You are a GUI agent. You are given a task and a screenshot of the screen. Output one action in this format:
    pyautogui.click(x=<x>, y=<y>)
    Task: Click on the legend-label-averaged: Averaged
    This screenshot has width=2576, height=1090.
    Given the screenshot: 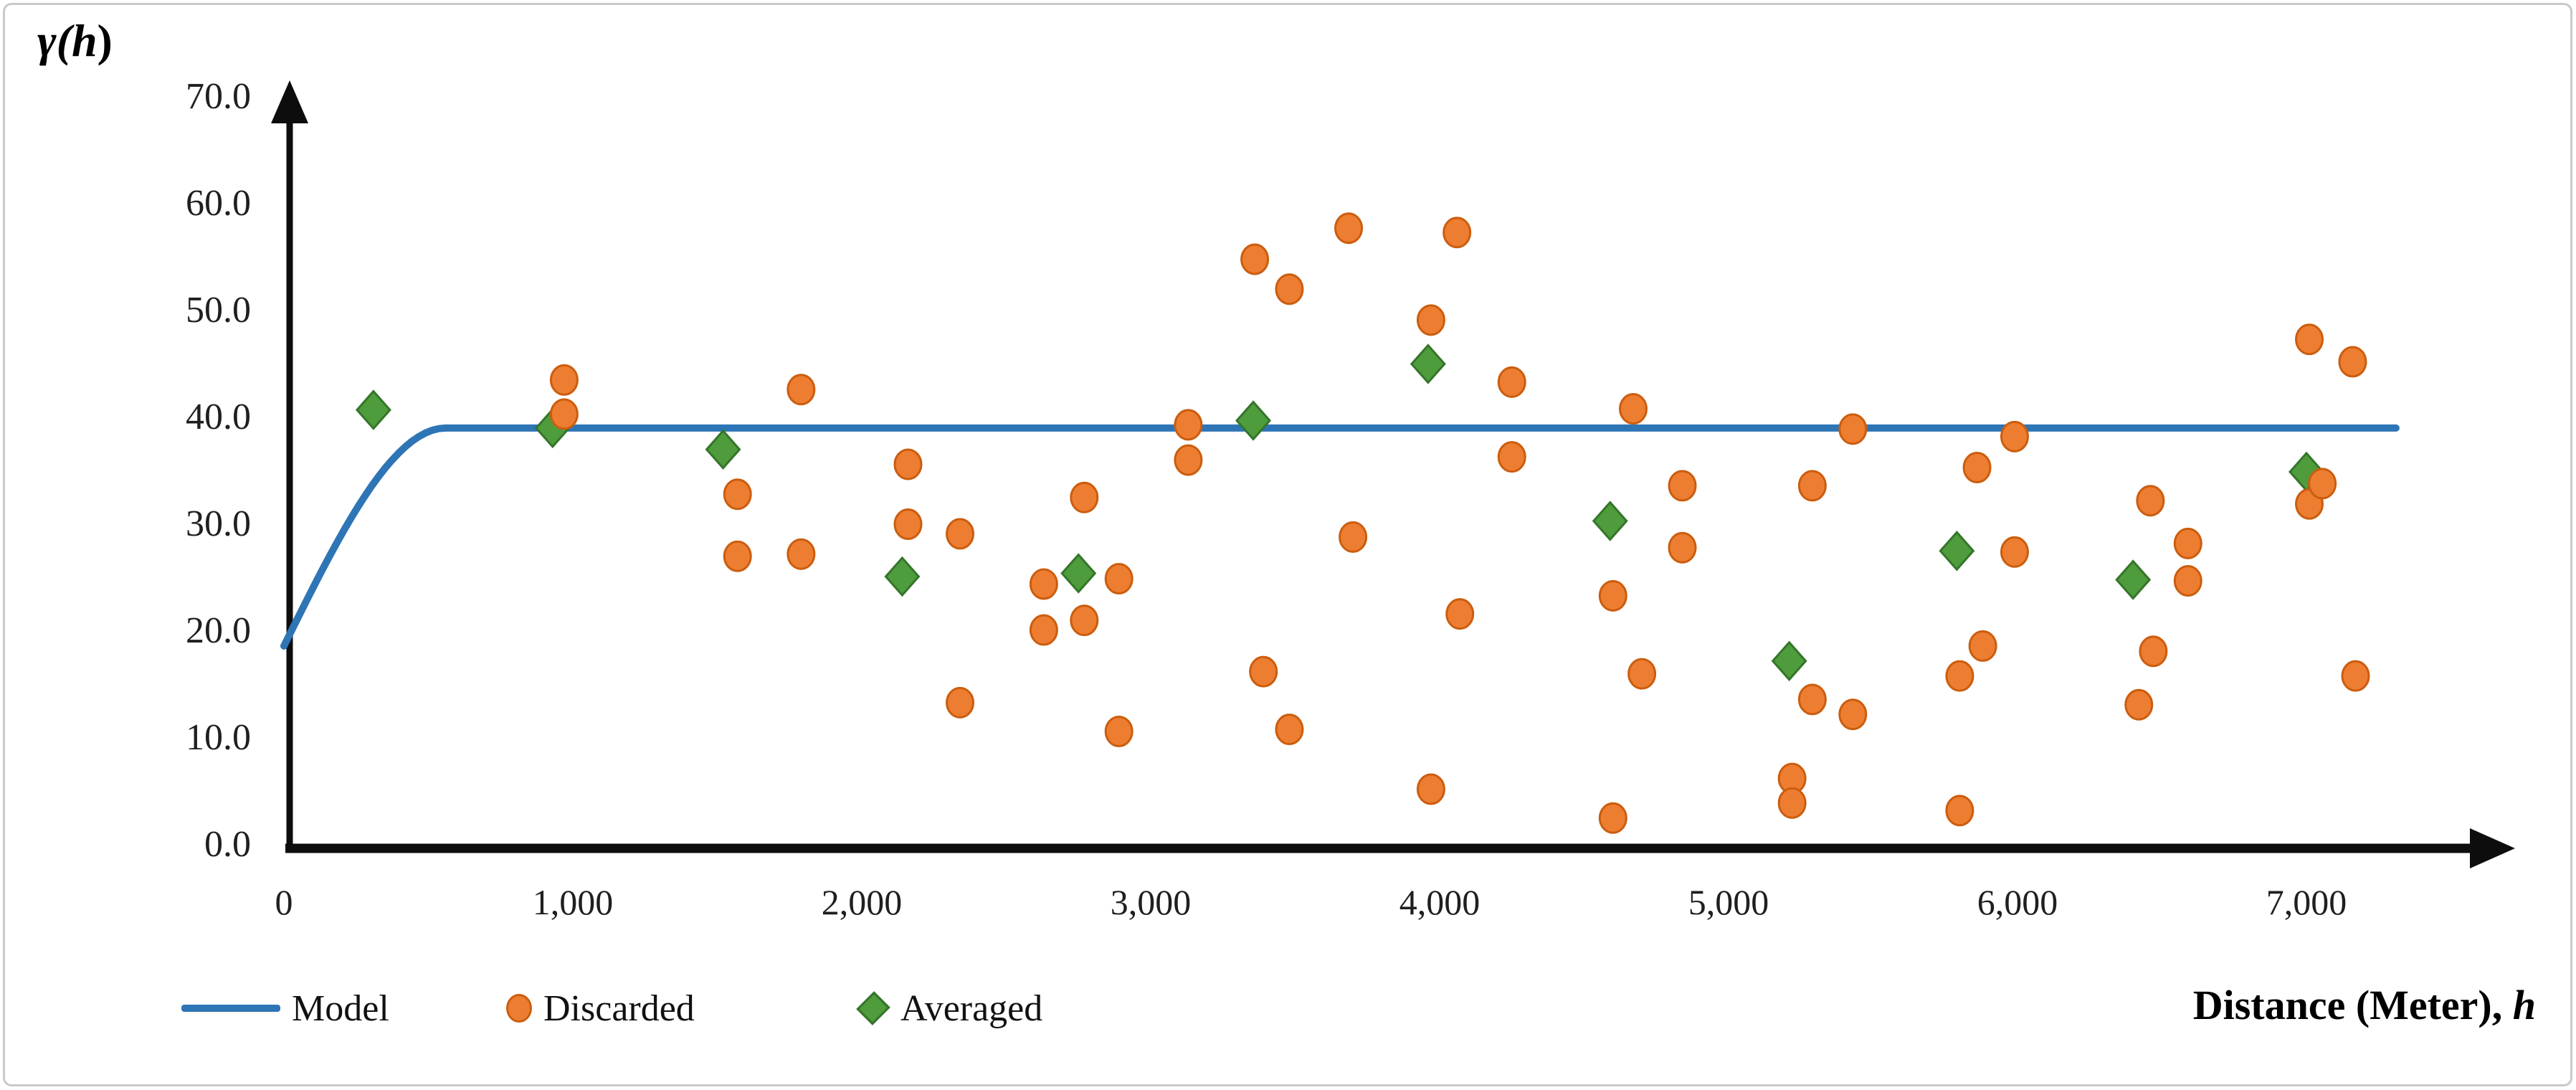 What is the action you would take?
    pyautogui.click(x=972, y=1008)
    